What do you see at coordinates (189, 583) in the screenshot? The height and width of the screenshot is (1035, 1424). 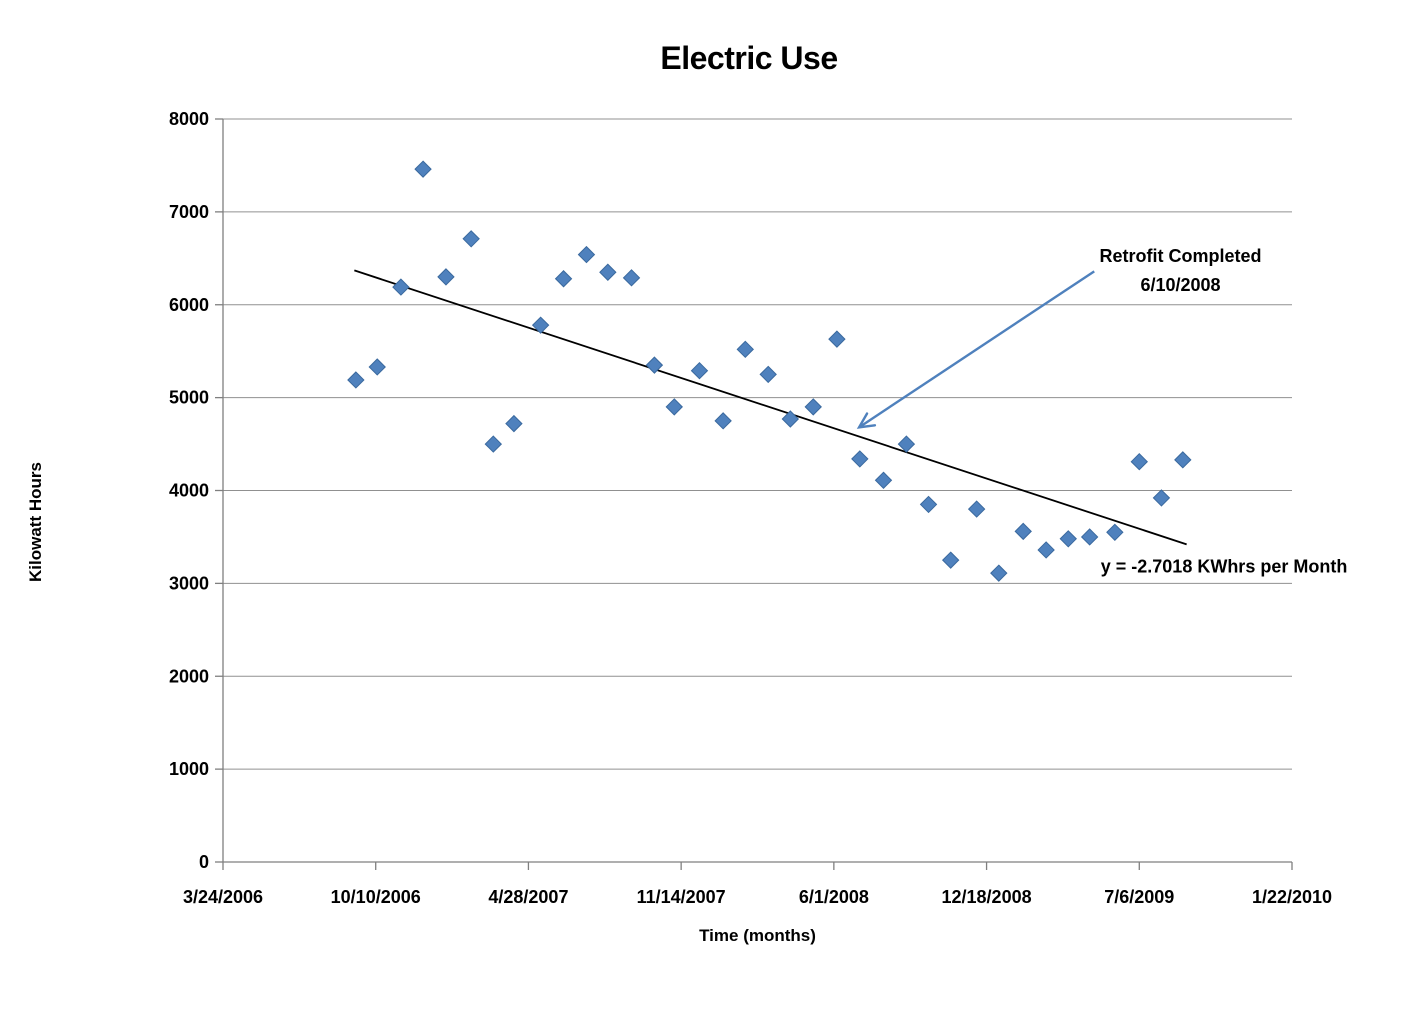 I see `y-tick-label: 3000` at bounding box center [189, 583].